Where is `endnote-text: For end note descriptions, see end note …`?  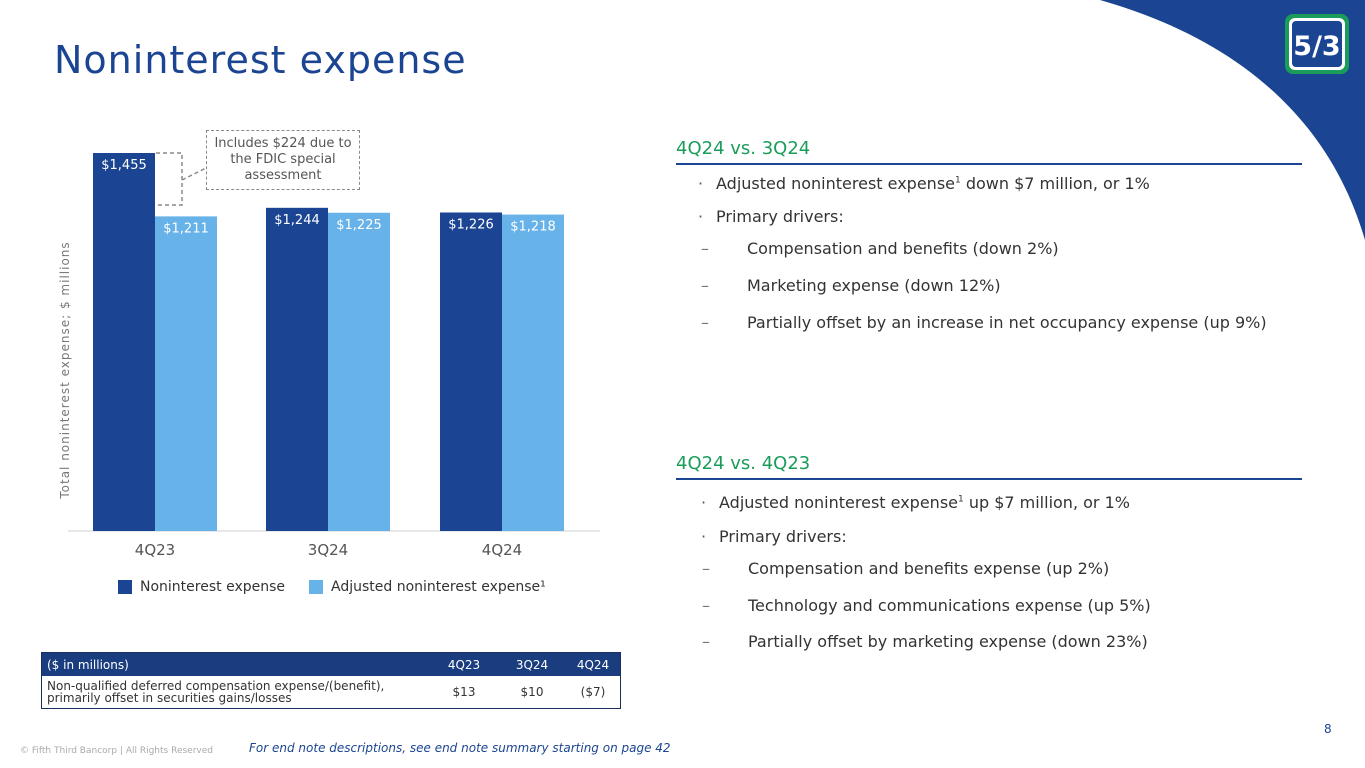 endnote-text: For end note descriptions, see end note … is located at coordinates (460, 748).